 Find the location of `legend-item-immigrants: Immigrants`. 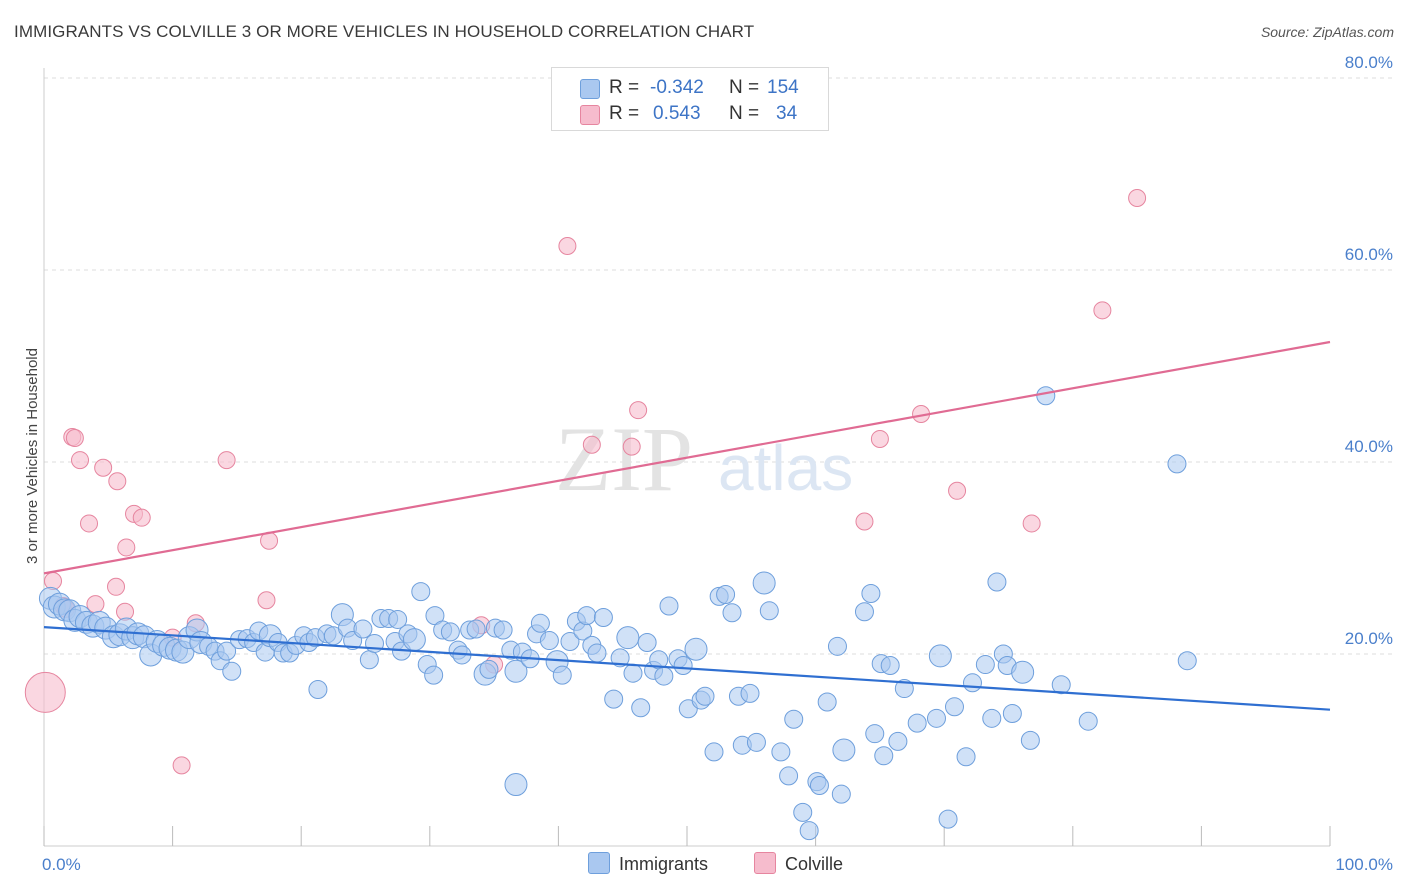

legend-item-immigrants: Immigrants is located at coordinates (648, 863).